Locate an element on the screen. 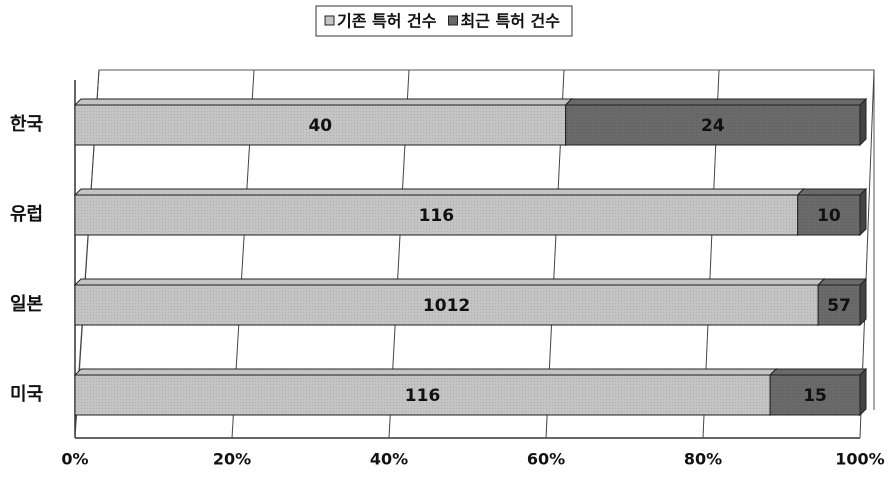 The height and width of the screenshot is (479, 888). data-label: 24 is located at coordinates (713, 126).